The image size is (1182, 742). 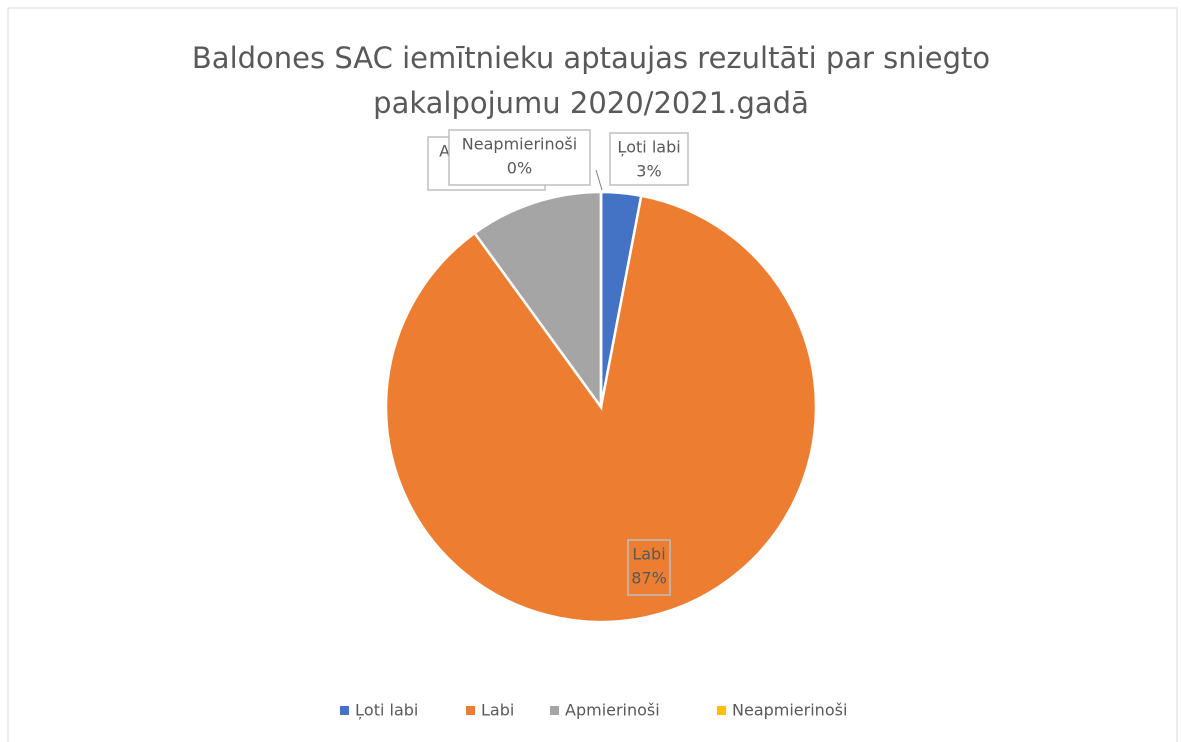 I want to click on data-label: Labi 87%, so click(x=649, y=567).